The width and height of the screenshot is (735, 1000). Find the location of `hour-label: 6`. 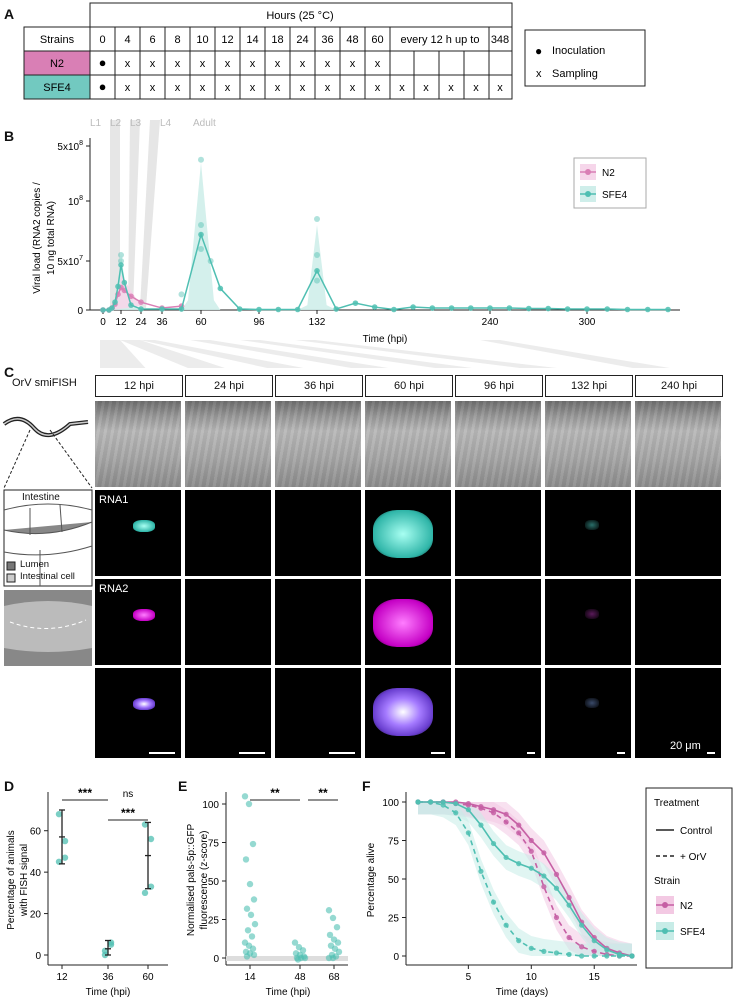

hour-label: 6 is located at coordinates (152, 40).